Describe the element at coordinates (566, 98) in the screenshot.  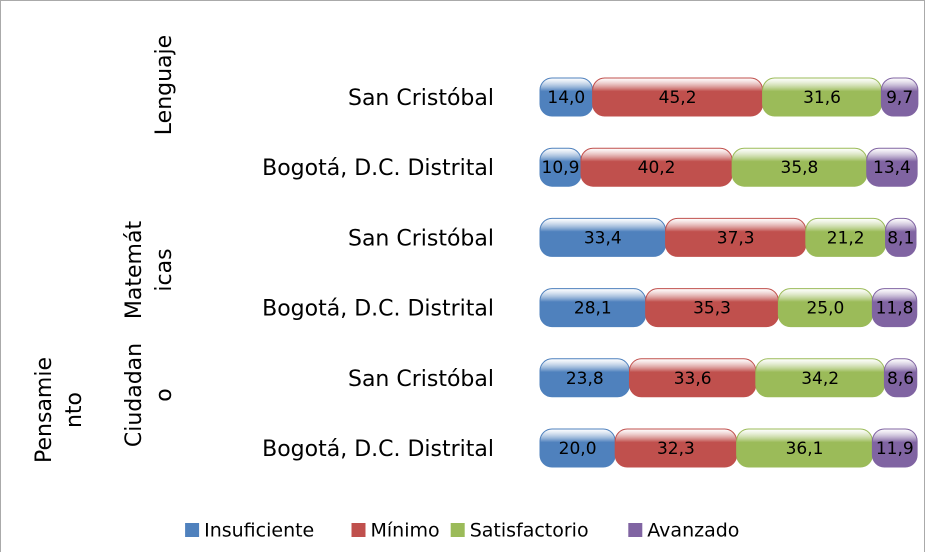
I see `value-label: 14,0` at that location.